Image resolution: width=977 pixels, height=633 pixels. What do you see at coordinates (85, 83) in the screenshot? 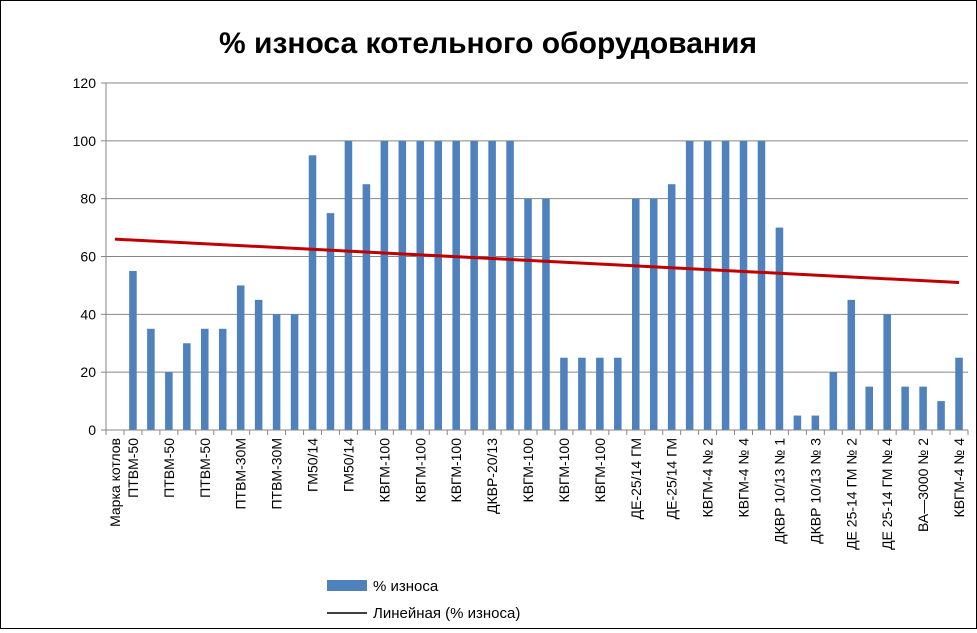
I see `y-tick-label: 120` at bounding box center [85, 83].